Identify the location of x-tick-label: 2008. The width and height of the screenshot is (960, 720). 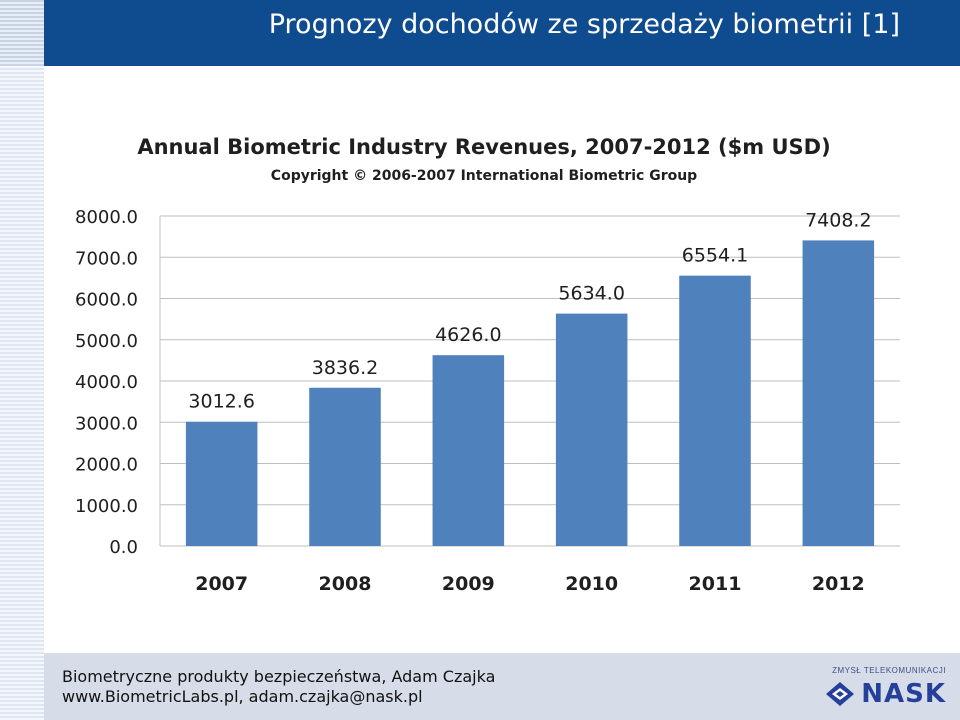
(345, 584).